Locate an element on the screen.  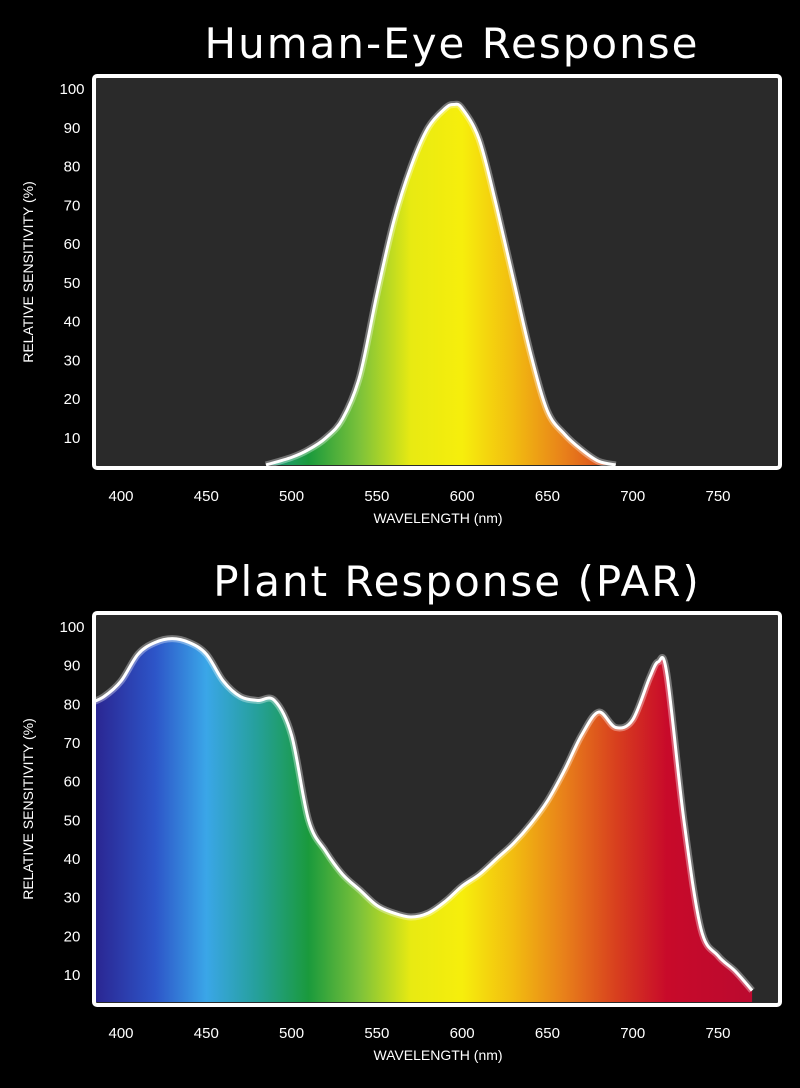
chart-title: Plant Response (PAR) is located at coordinates (457, 581).